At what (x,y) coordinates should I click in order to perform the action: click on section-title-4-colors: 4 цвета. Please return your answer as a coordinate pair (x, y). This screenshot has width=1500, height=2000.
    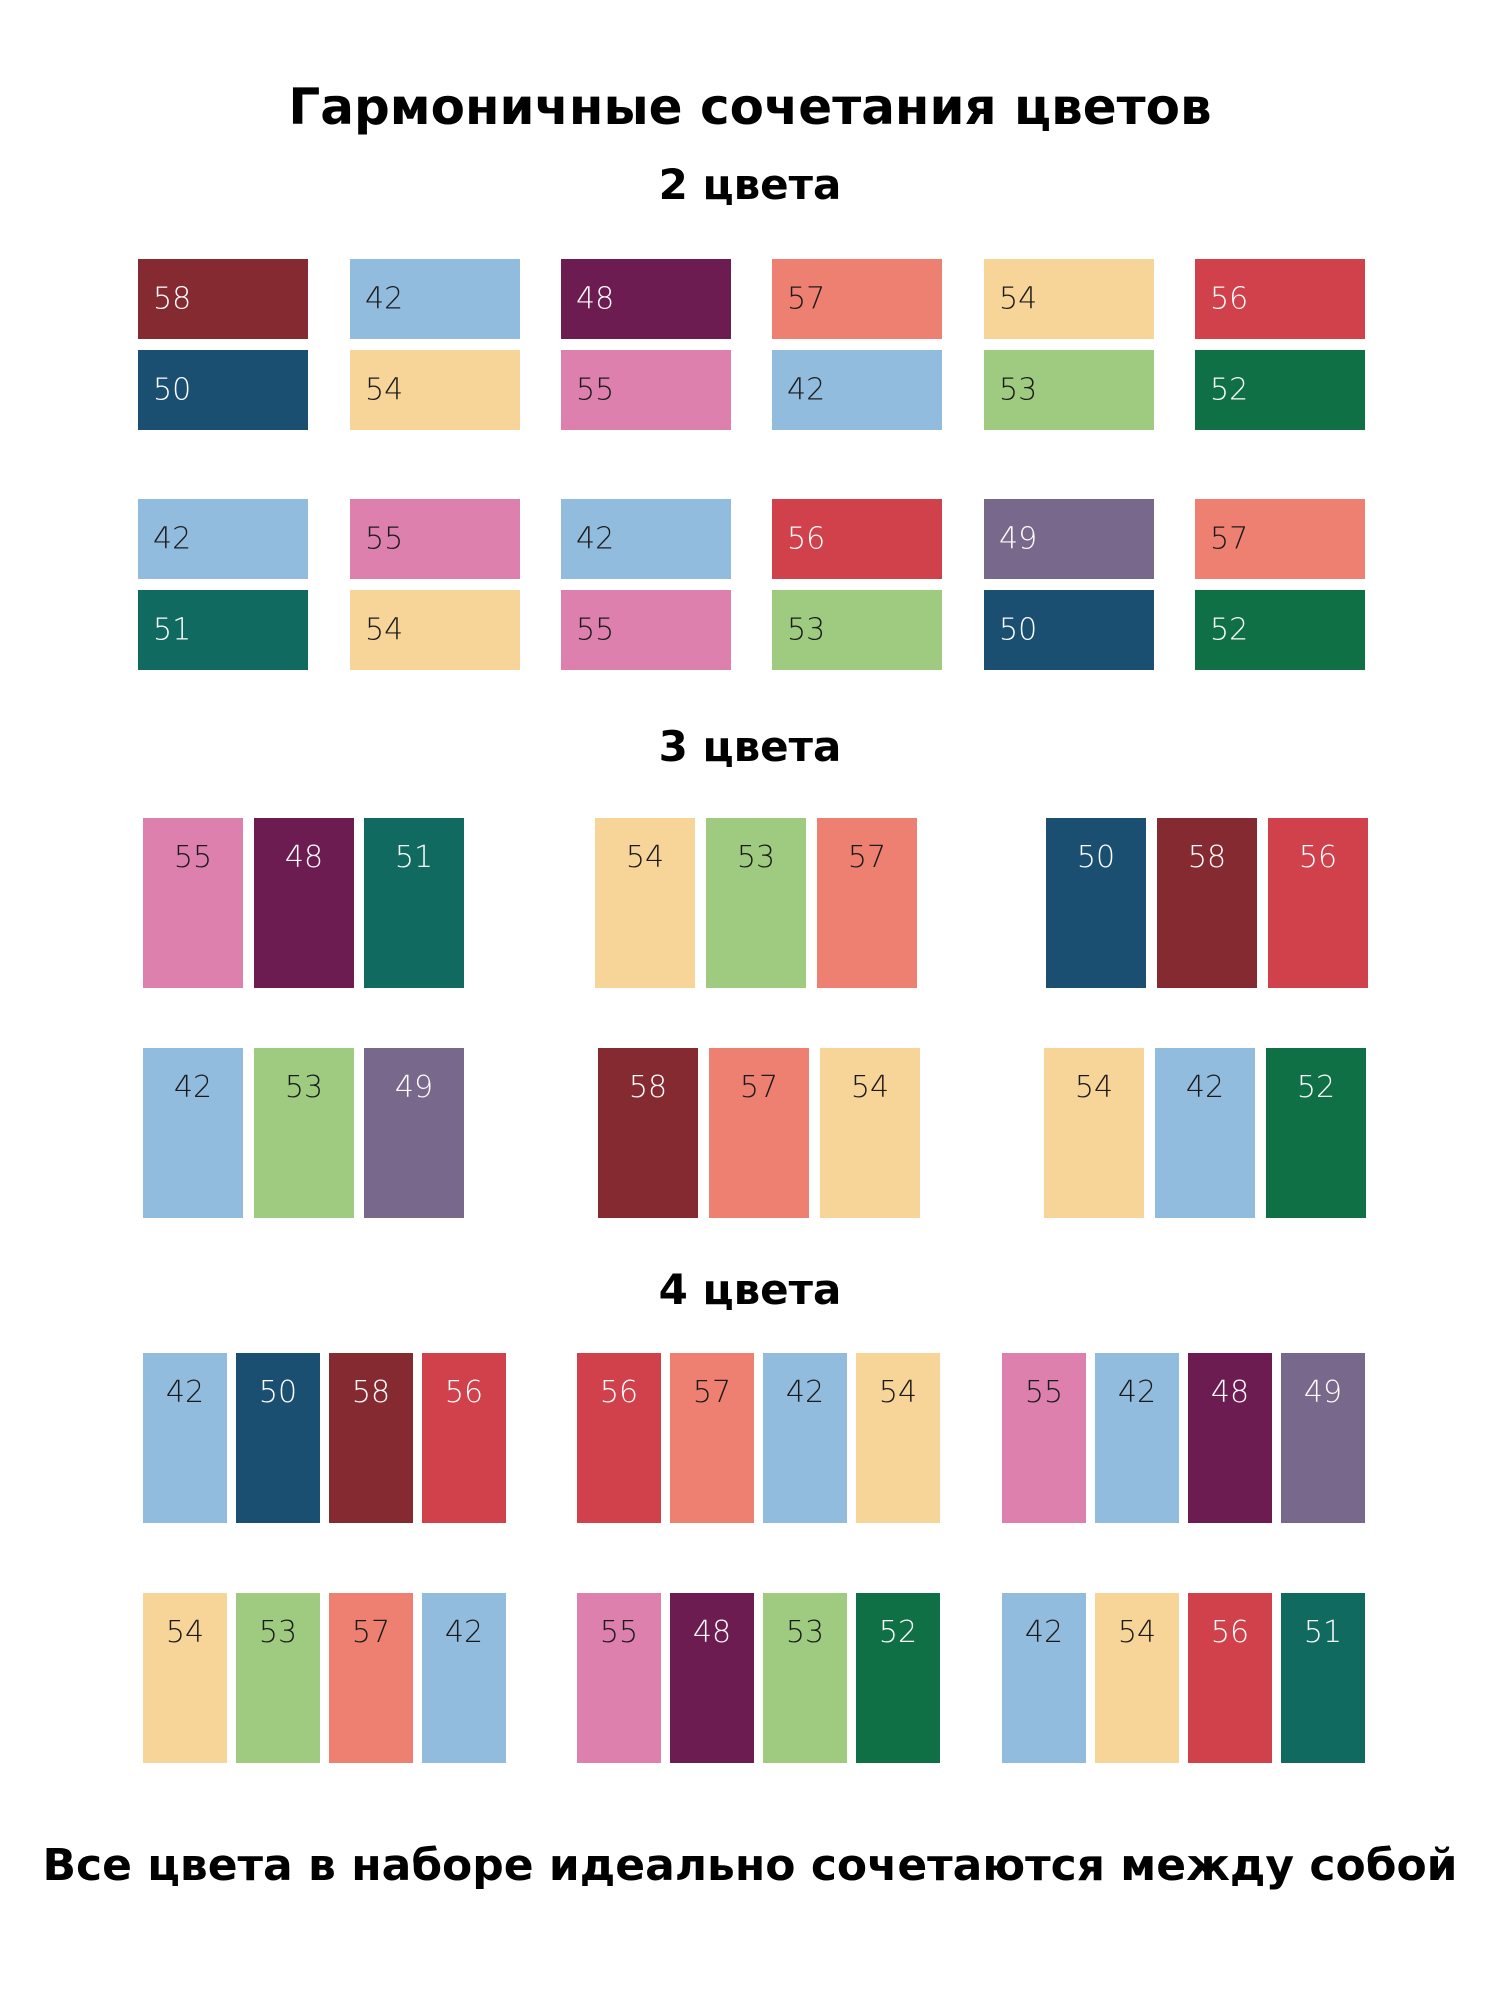
    Looking at the image, I should click on (750, 1289).